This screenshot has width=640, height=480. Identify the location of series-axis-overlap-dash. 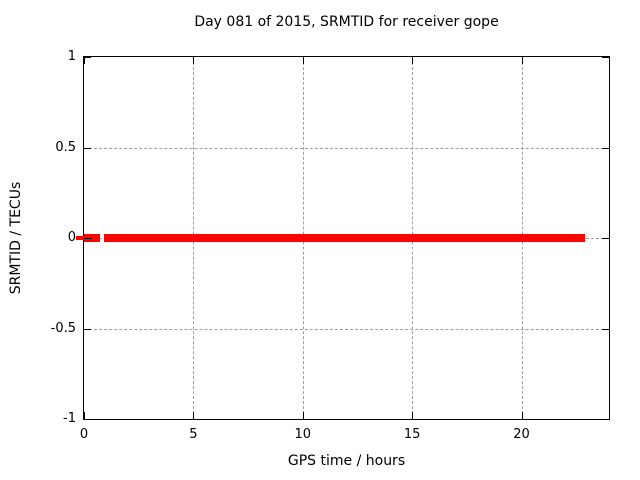
(80, 238).